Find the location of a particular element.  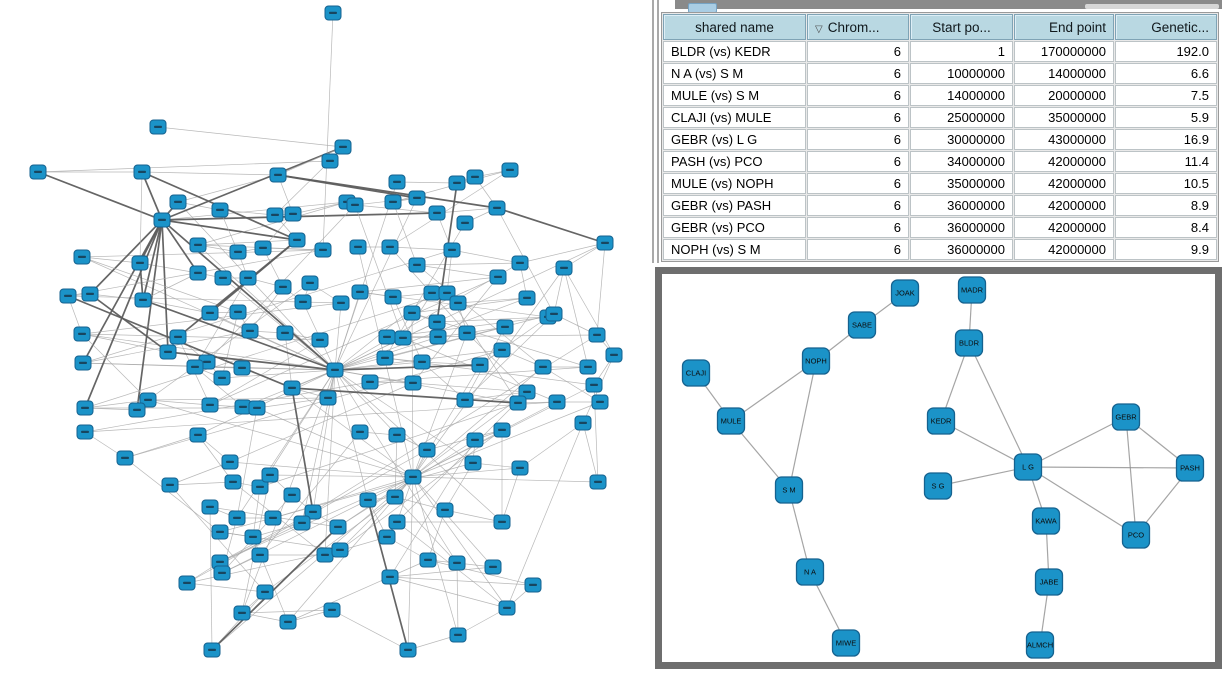

network-node: PCO is located at coordinates (1136, 535).